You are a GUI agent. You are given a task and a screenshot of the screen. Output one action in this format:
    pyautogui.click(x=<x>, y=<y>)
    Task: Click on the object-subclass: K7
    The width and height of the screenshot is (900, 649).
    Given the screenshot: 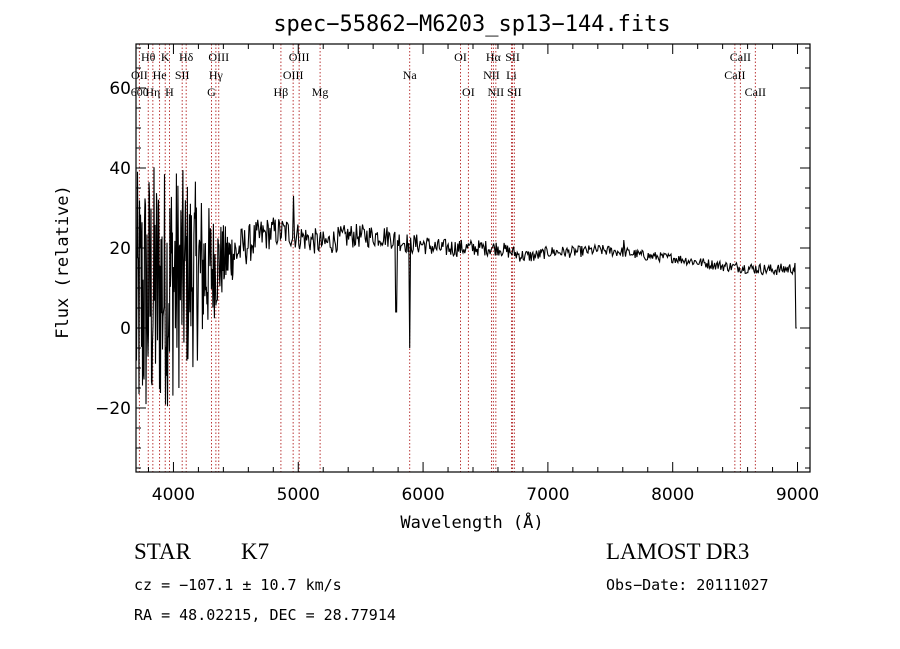 What is the action you would take?
    pyautogui.click(x=255, y=551)
    